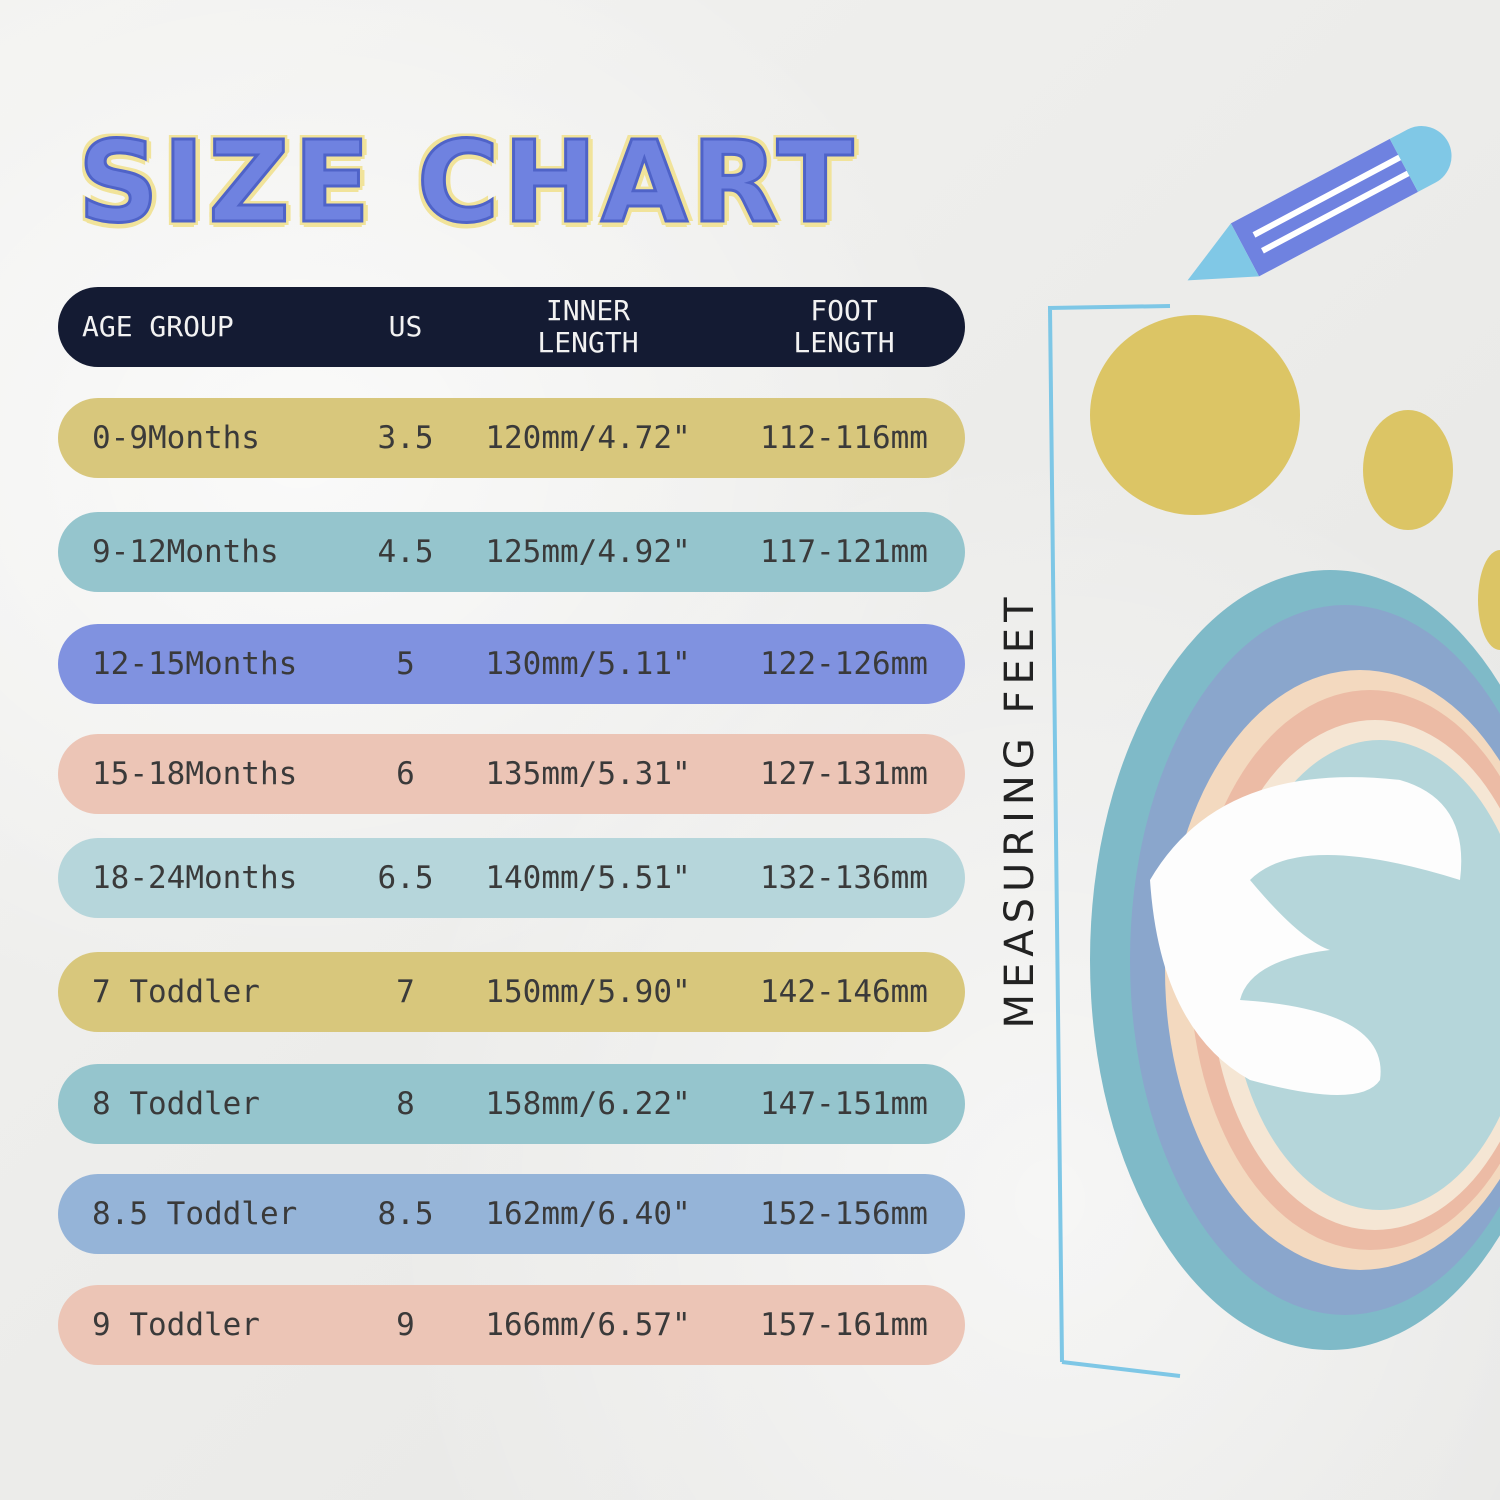 This screenshot has height=1500, width=1500. I want to click on cell-inner-length: 140mm/5.51", so click(588, 878).